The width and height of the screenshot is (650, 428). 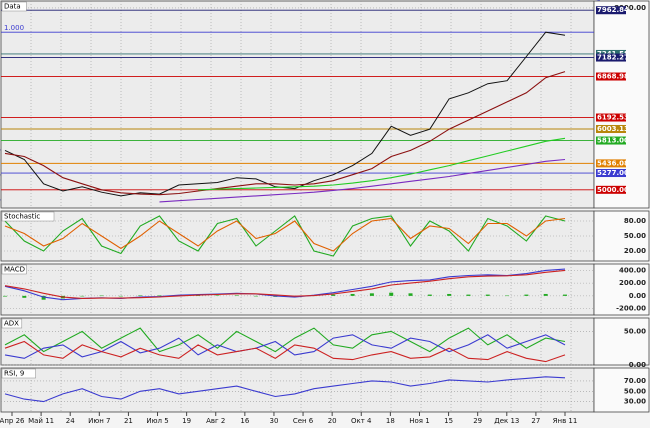 What do you see at coordinates (632, 283) in the screenshot?
I see `y-tick-label: 200.00` at bounding box center [632, 283].